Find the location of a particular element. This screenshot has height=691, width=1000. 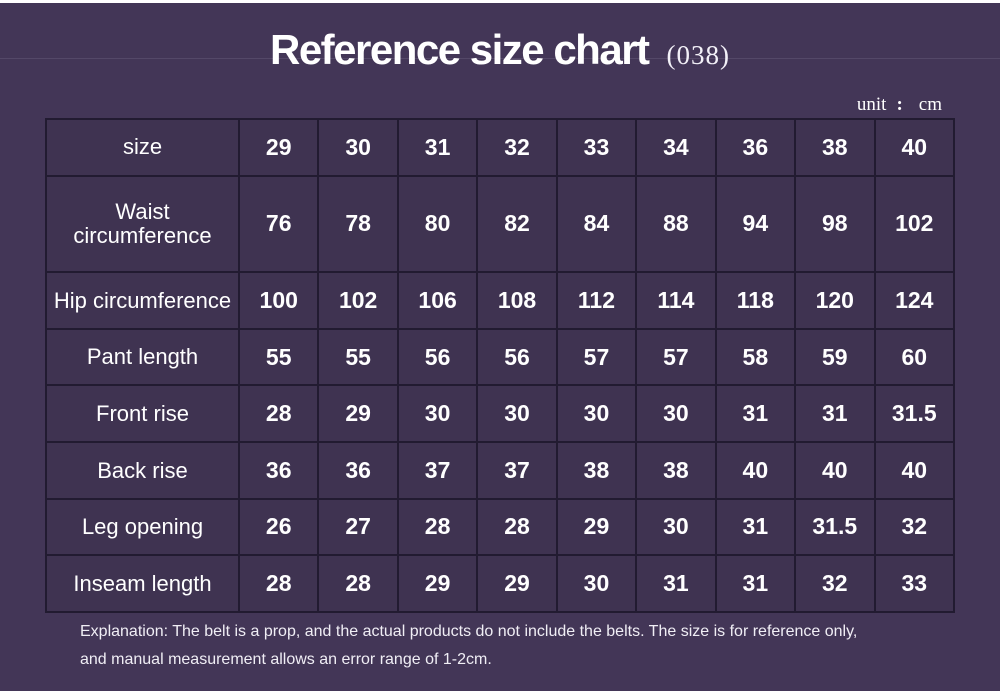

table-row: size 29 30 31 32 33 34 36 38 40 is located at coordinates (500, 147).